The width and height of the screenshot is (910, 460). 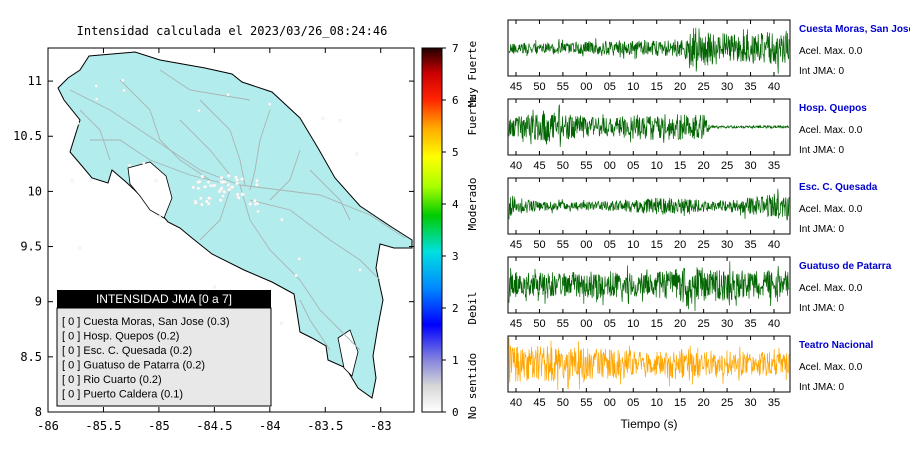 I want to click on colorbar-category-label: Debil, so click(x=472, y=307).